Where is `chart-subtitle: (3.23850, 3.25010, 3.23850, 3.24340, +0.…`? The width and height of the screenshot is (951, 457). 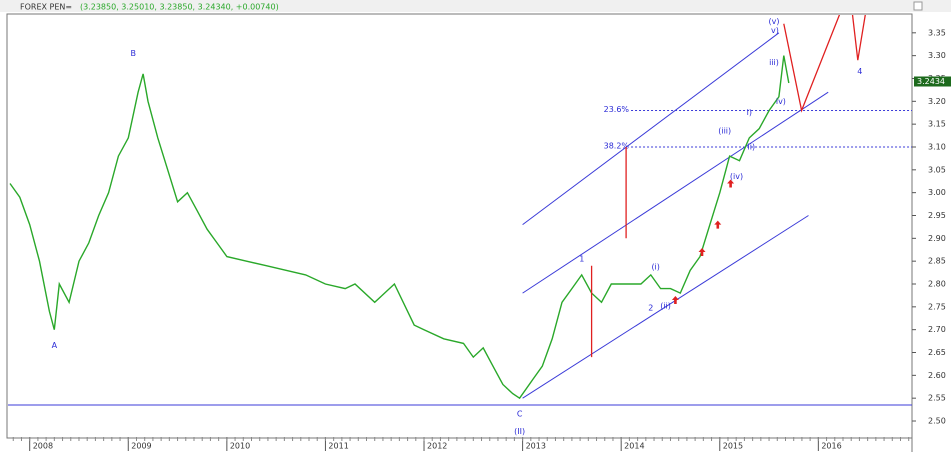
chart-subtitle: (3.23850, 3.25010, 3.23850, 3.24340, +0.… is located at coordinates (179, 7).